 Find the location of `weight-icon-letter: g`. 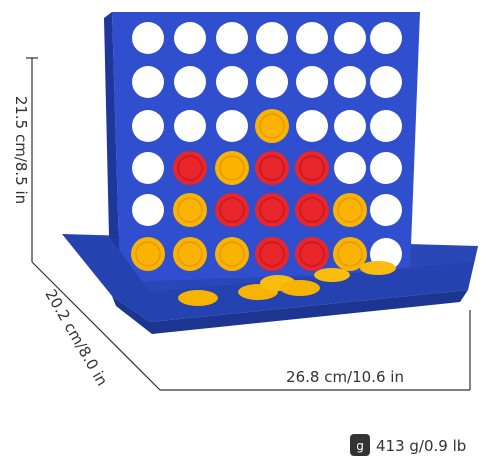

weight-icon-letter: g is located at coordinates (360, 446).